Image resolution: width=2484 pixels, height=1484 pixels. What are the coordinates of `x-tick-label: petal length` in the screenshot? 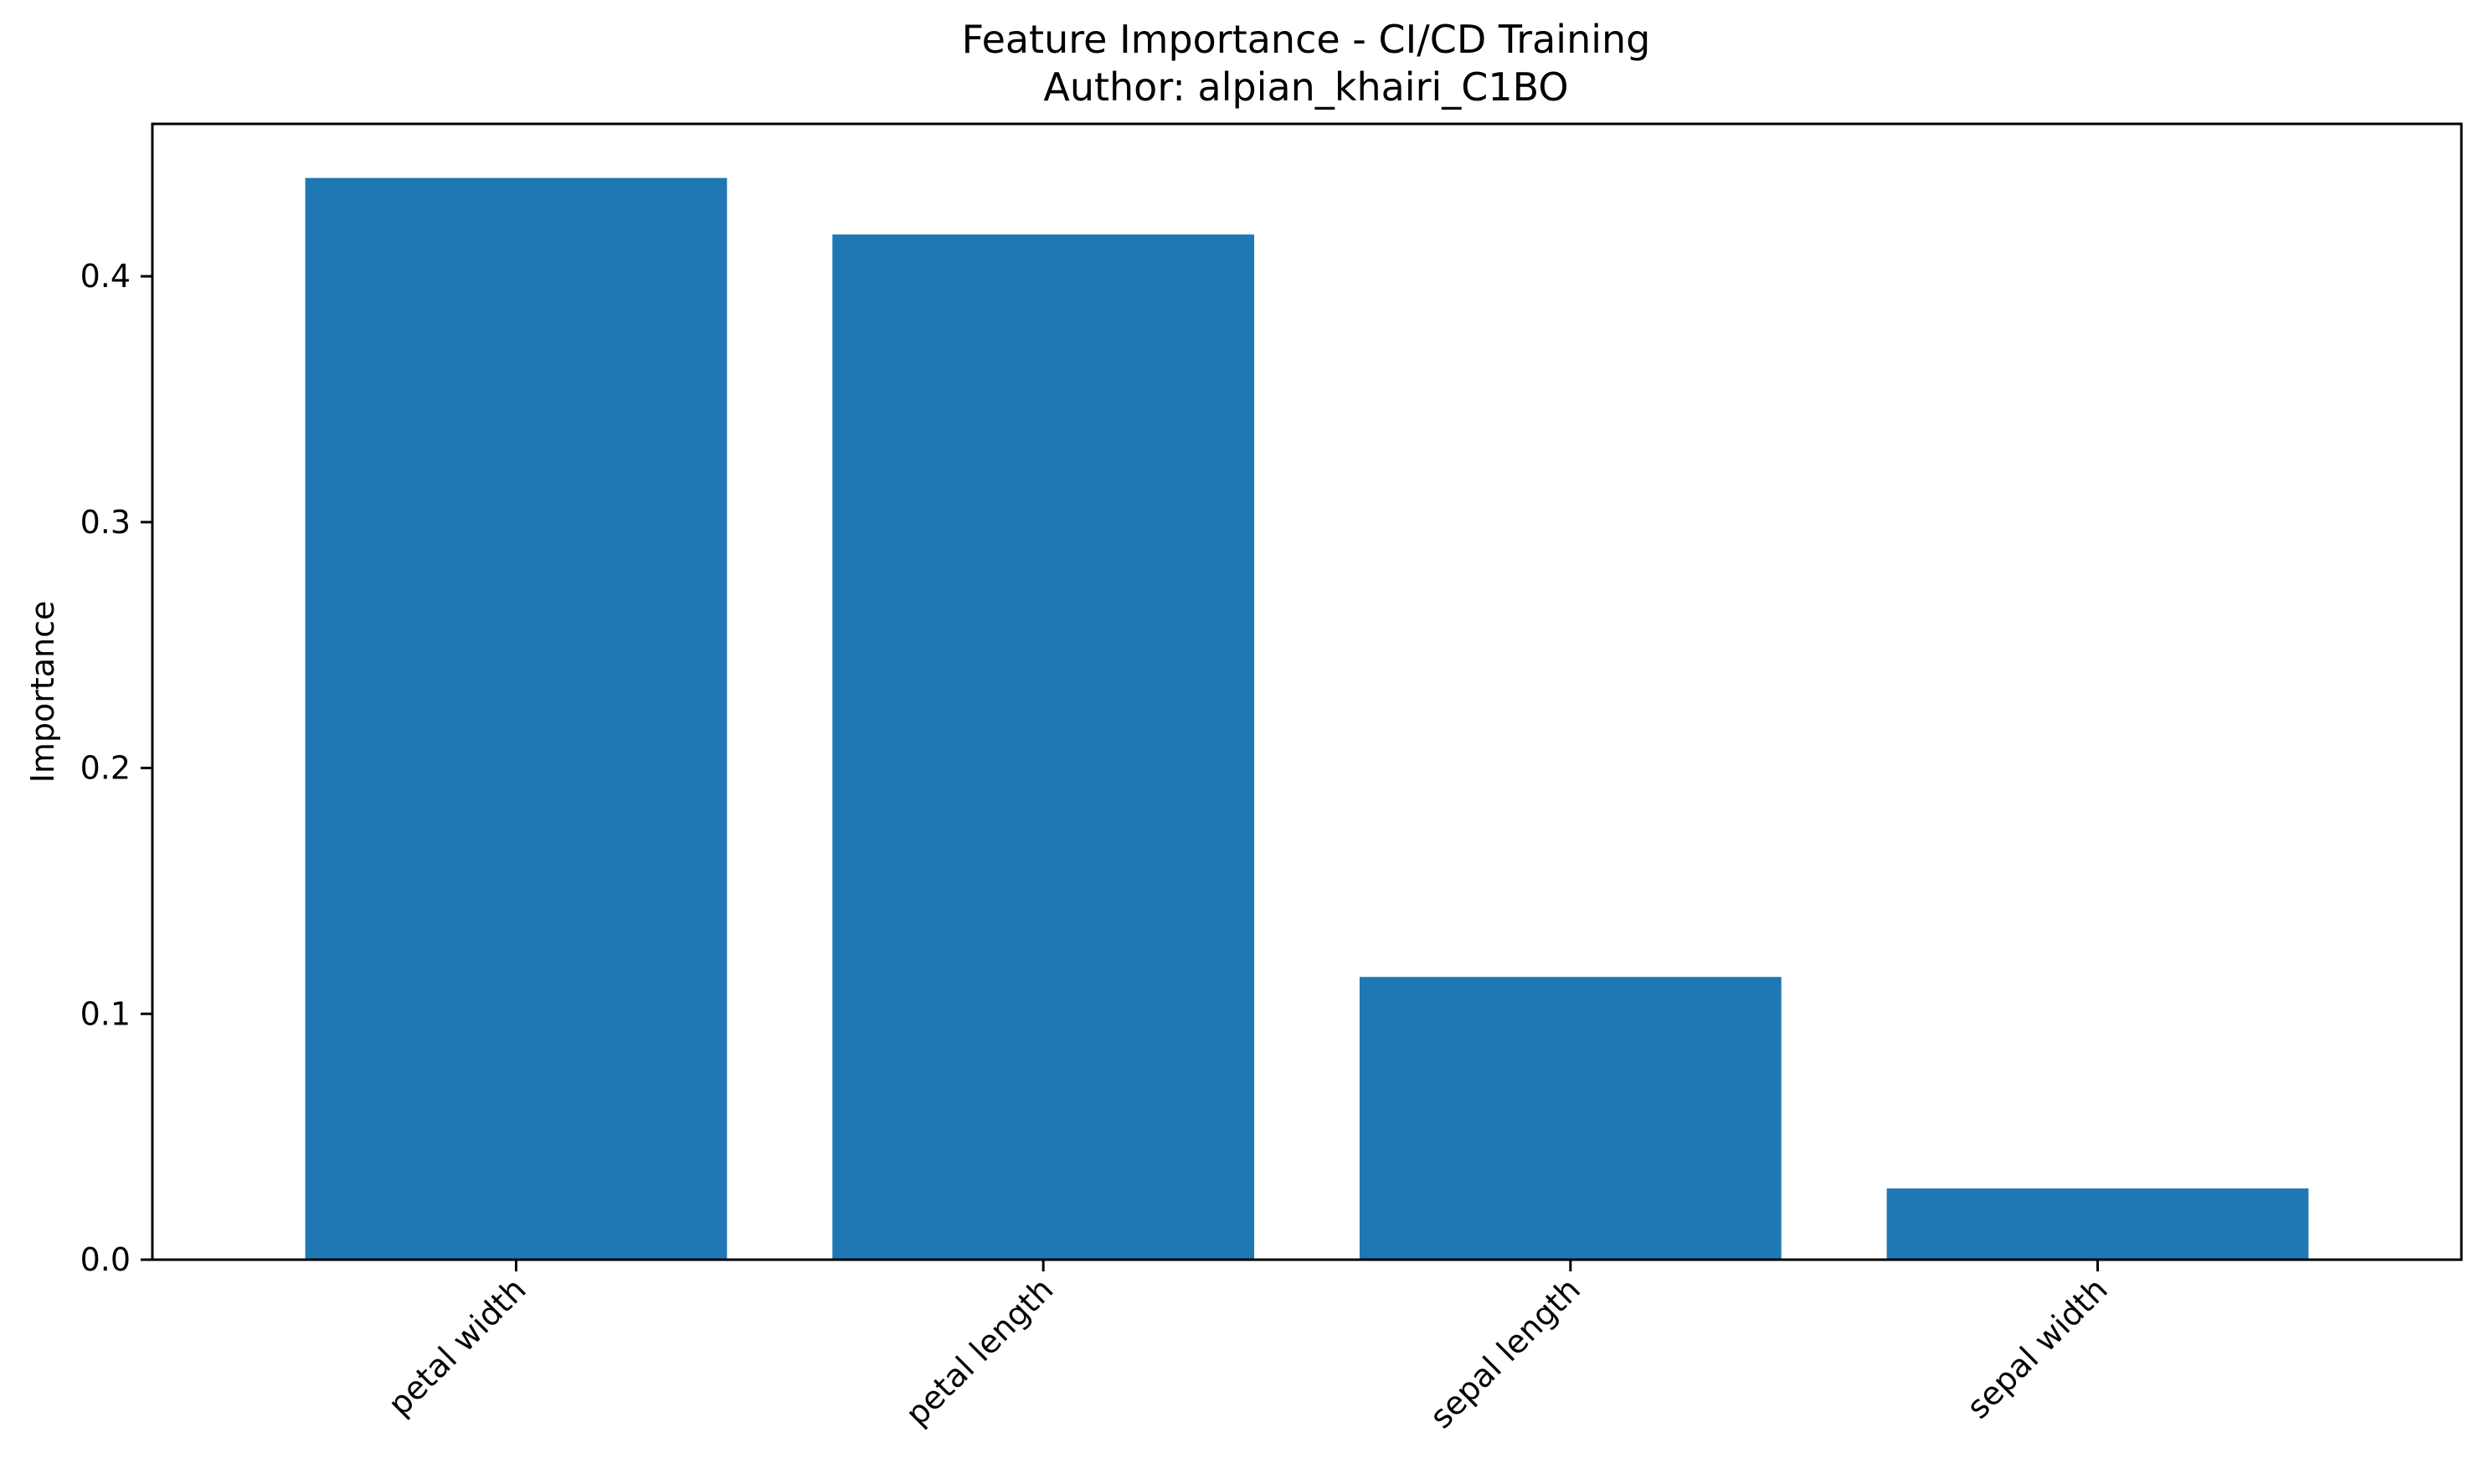 It's located at (979, 1351).